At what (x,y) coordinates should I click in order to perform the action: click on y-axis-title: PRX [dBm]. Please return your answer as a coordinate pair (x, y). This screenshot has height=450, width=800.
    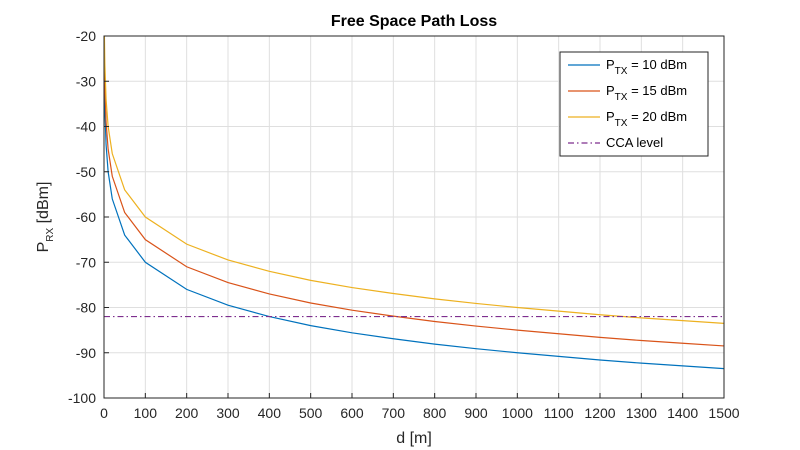
    Looking at the image, I should click on (45, 217).